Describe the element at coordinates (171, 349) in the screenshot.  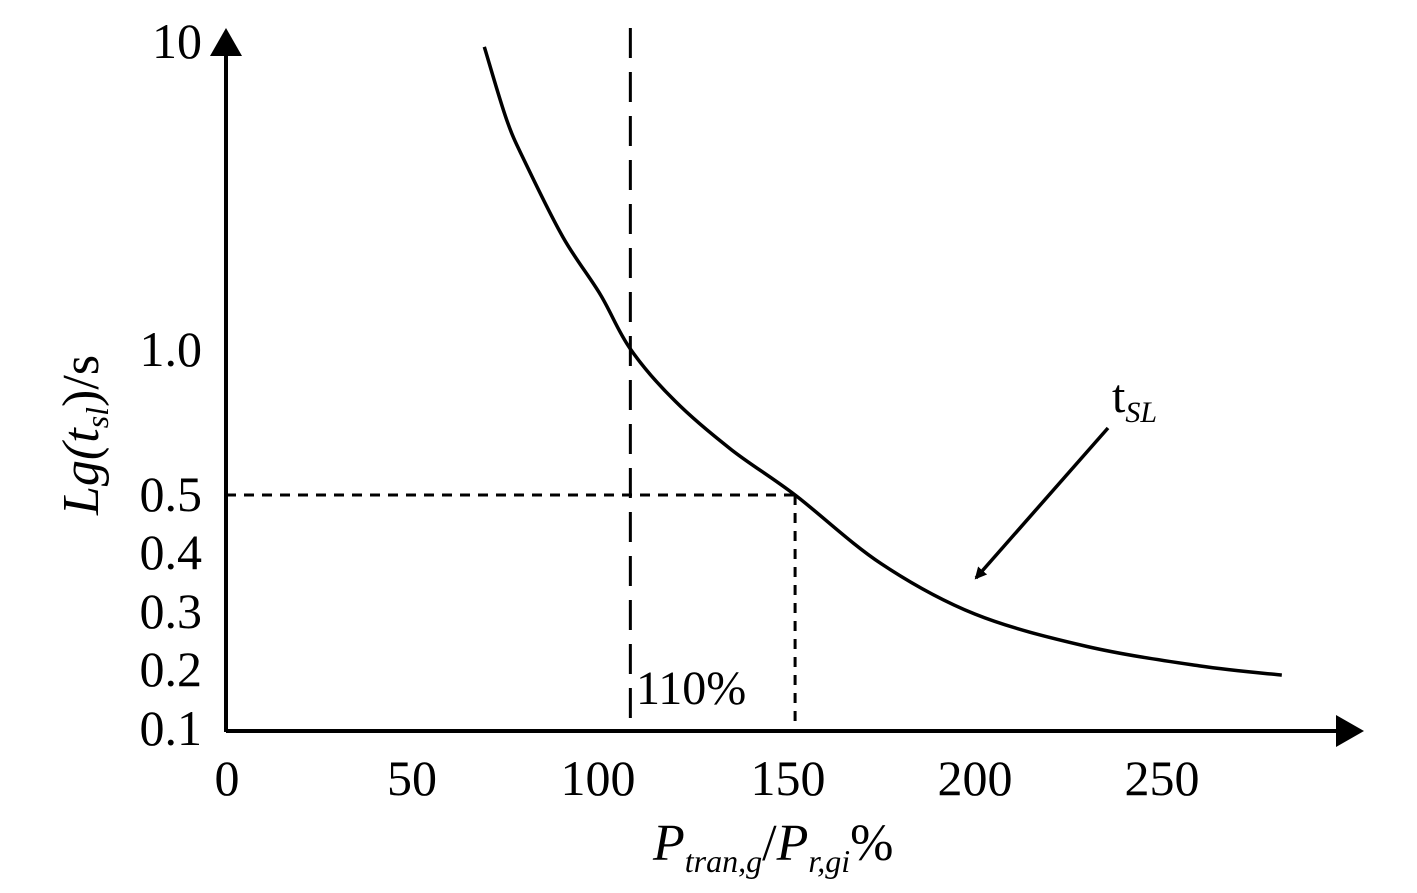
I see `y-tick-label: 1.0` at that location.